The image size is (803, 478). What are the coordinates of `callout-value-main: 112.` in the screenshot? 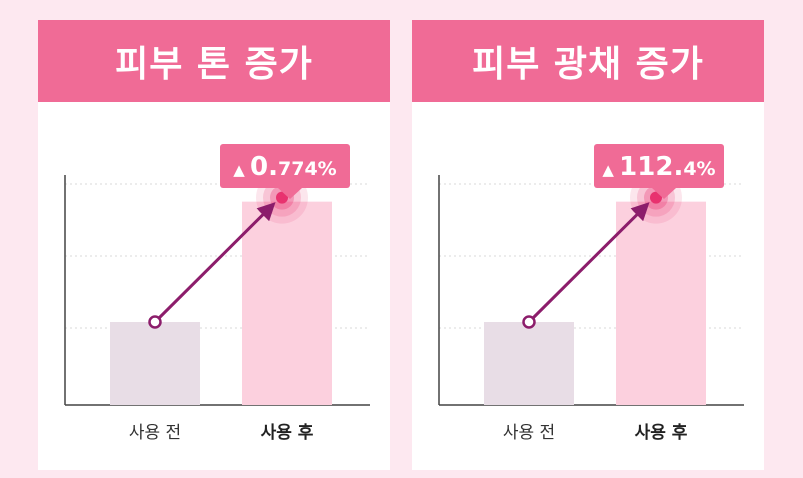 It's located at (651, 167).